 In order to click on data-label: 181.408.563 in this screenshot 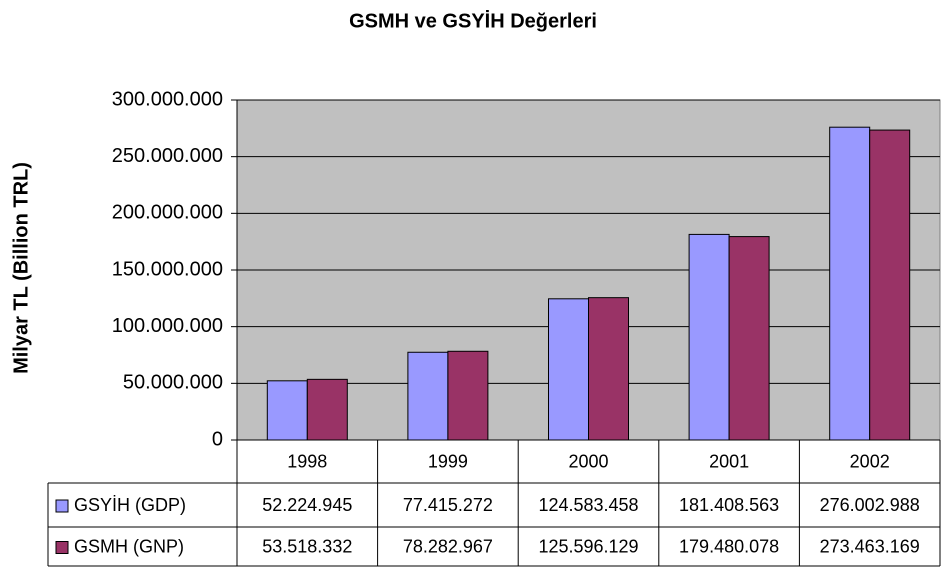, I will do `click(729, 505)`.